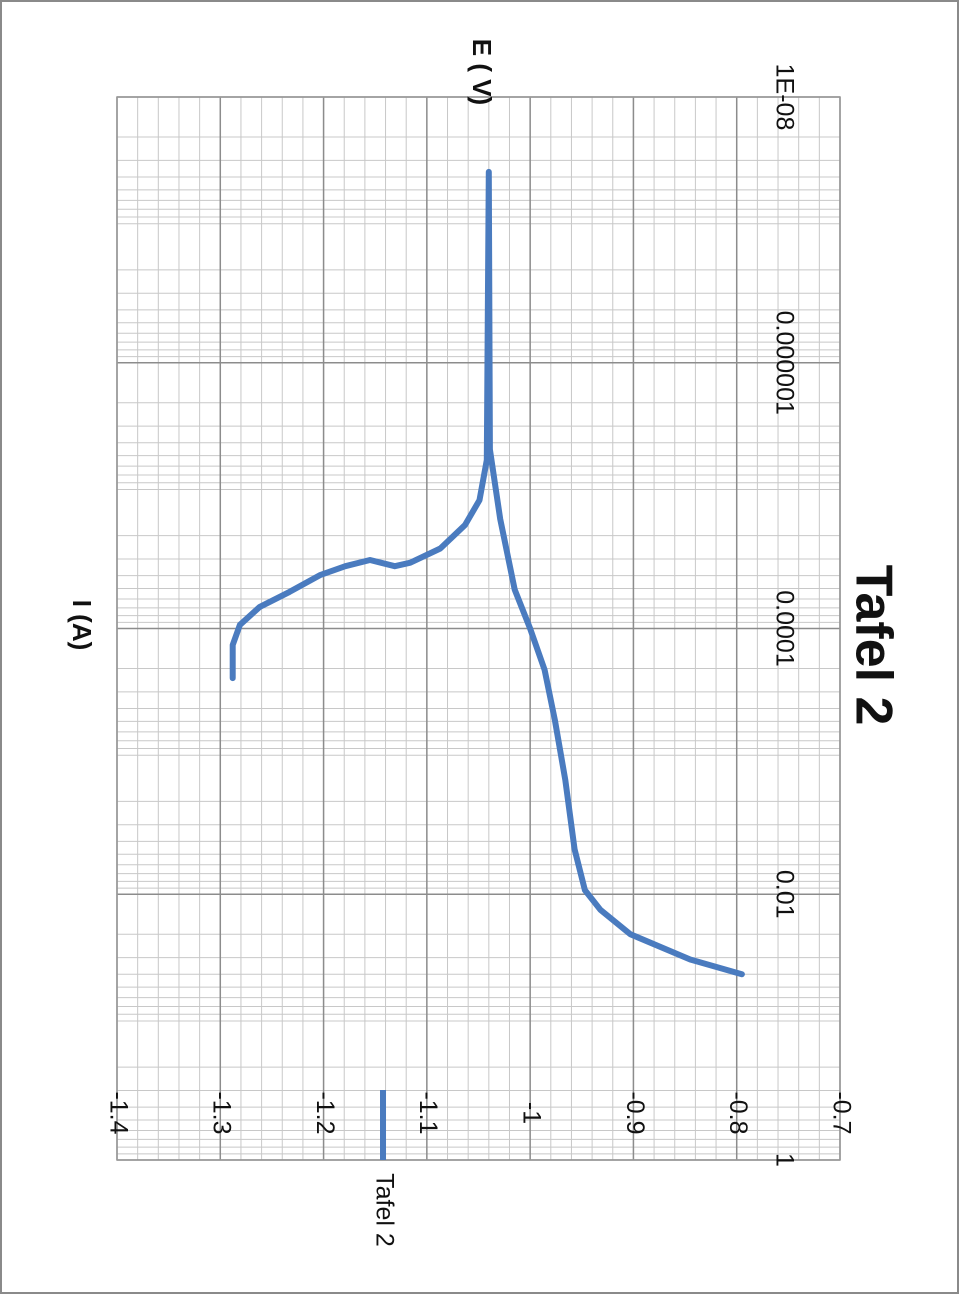 This screenshot has height=1294, width=959. What do you see at coordinates (532, 1113) in the screenshot?
I see `y-tick-label: -1` at bounding box center [532, 1113].